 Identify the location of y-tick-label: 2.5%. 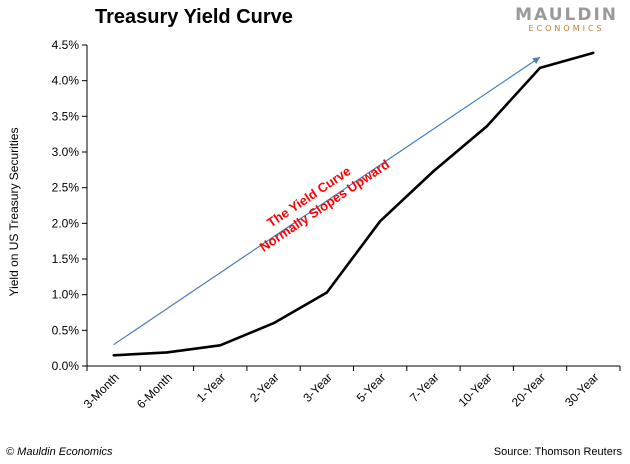
(66, 188).